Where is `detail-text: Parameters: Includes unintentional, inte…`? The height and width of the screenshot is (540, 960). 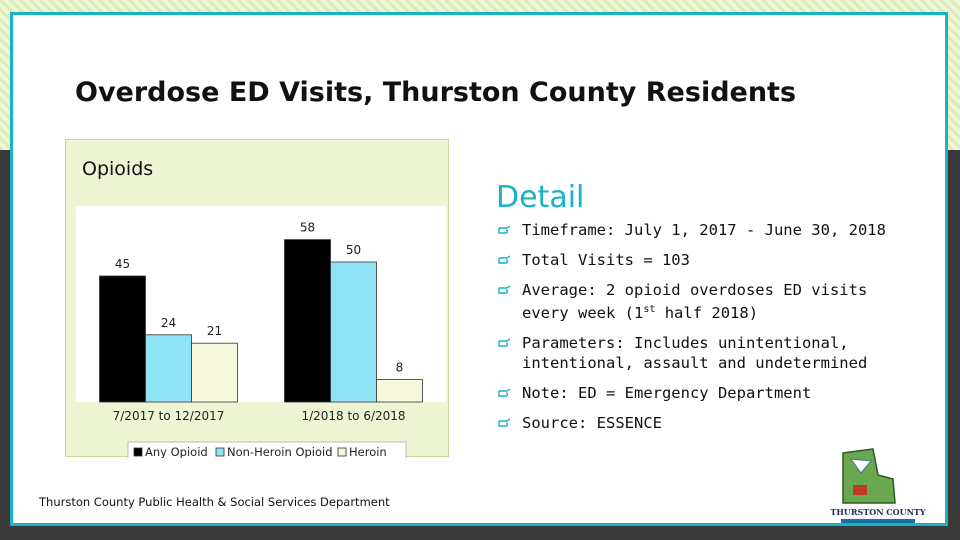
detail-text: Parameters: Includes unintentional, inte… is located at coordinates (695, 353).